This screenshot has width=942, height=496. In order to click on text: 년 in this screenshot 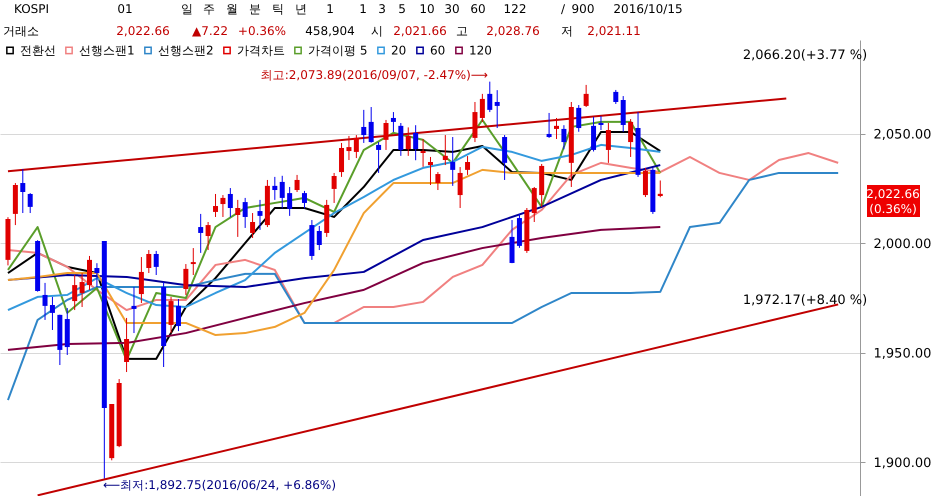, I will do `click(301, 9)`.